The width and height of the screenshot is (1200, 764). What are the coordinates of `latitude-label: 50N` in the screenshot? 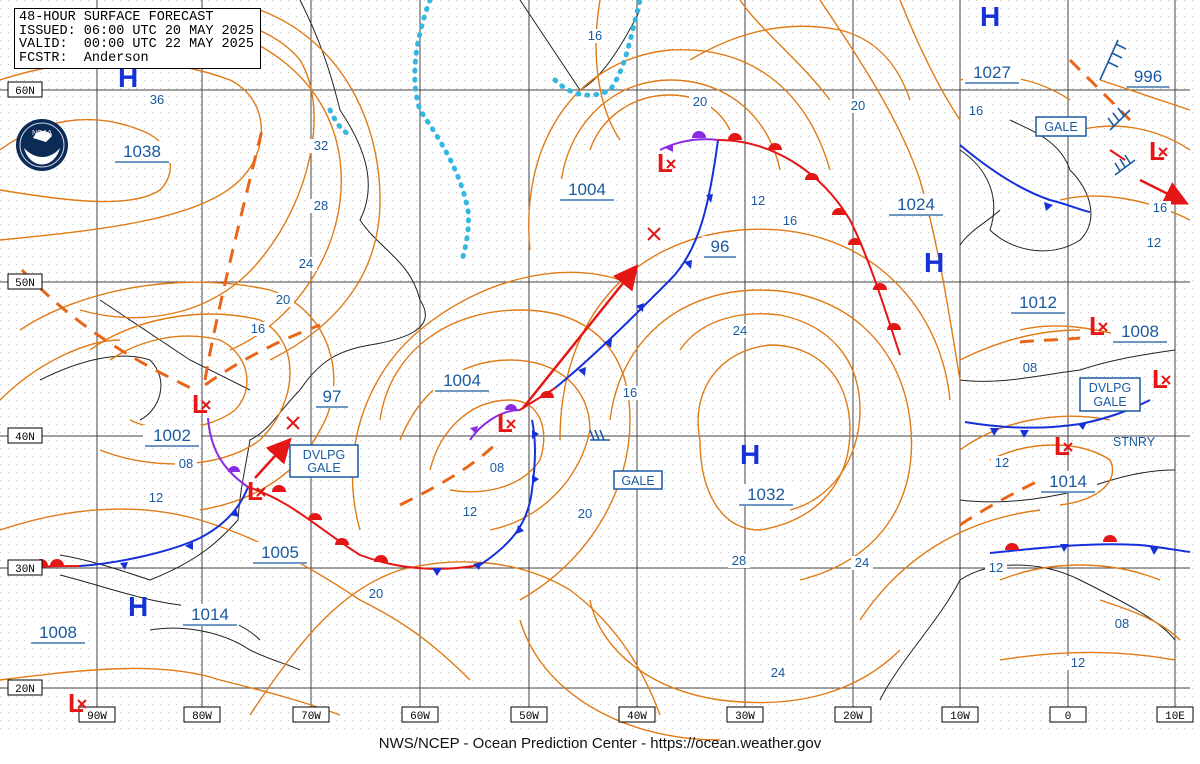 It's located at (25, 284).